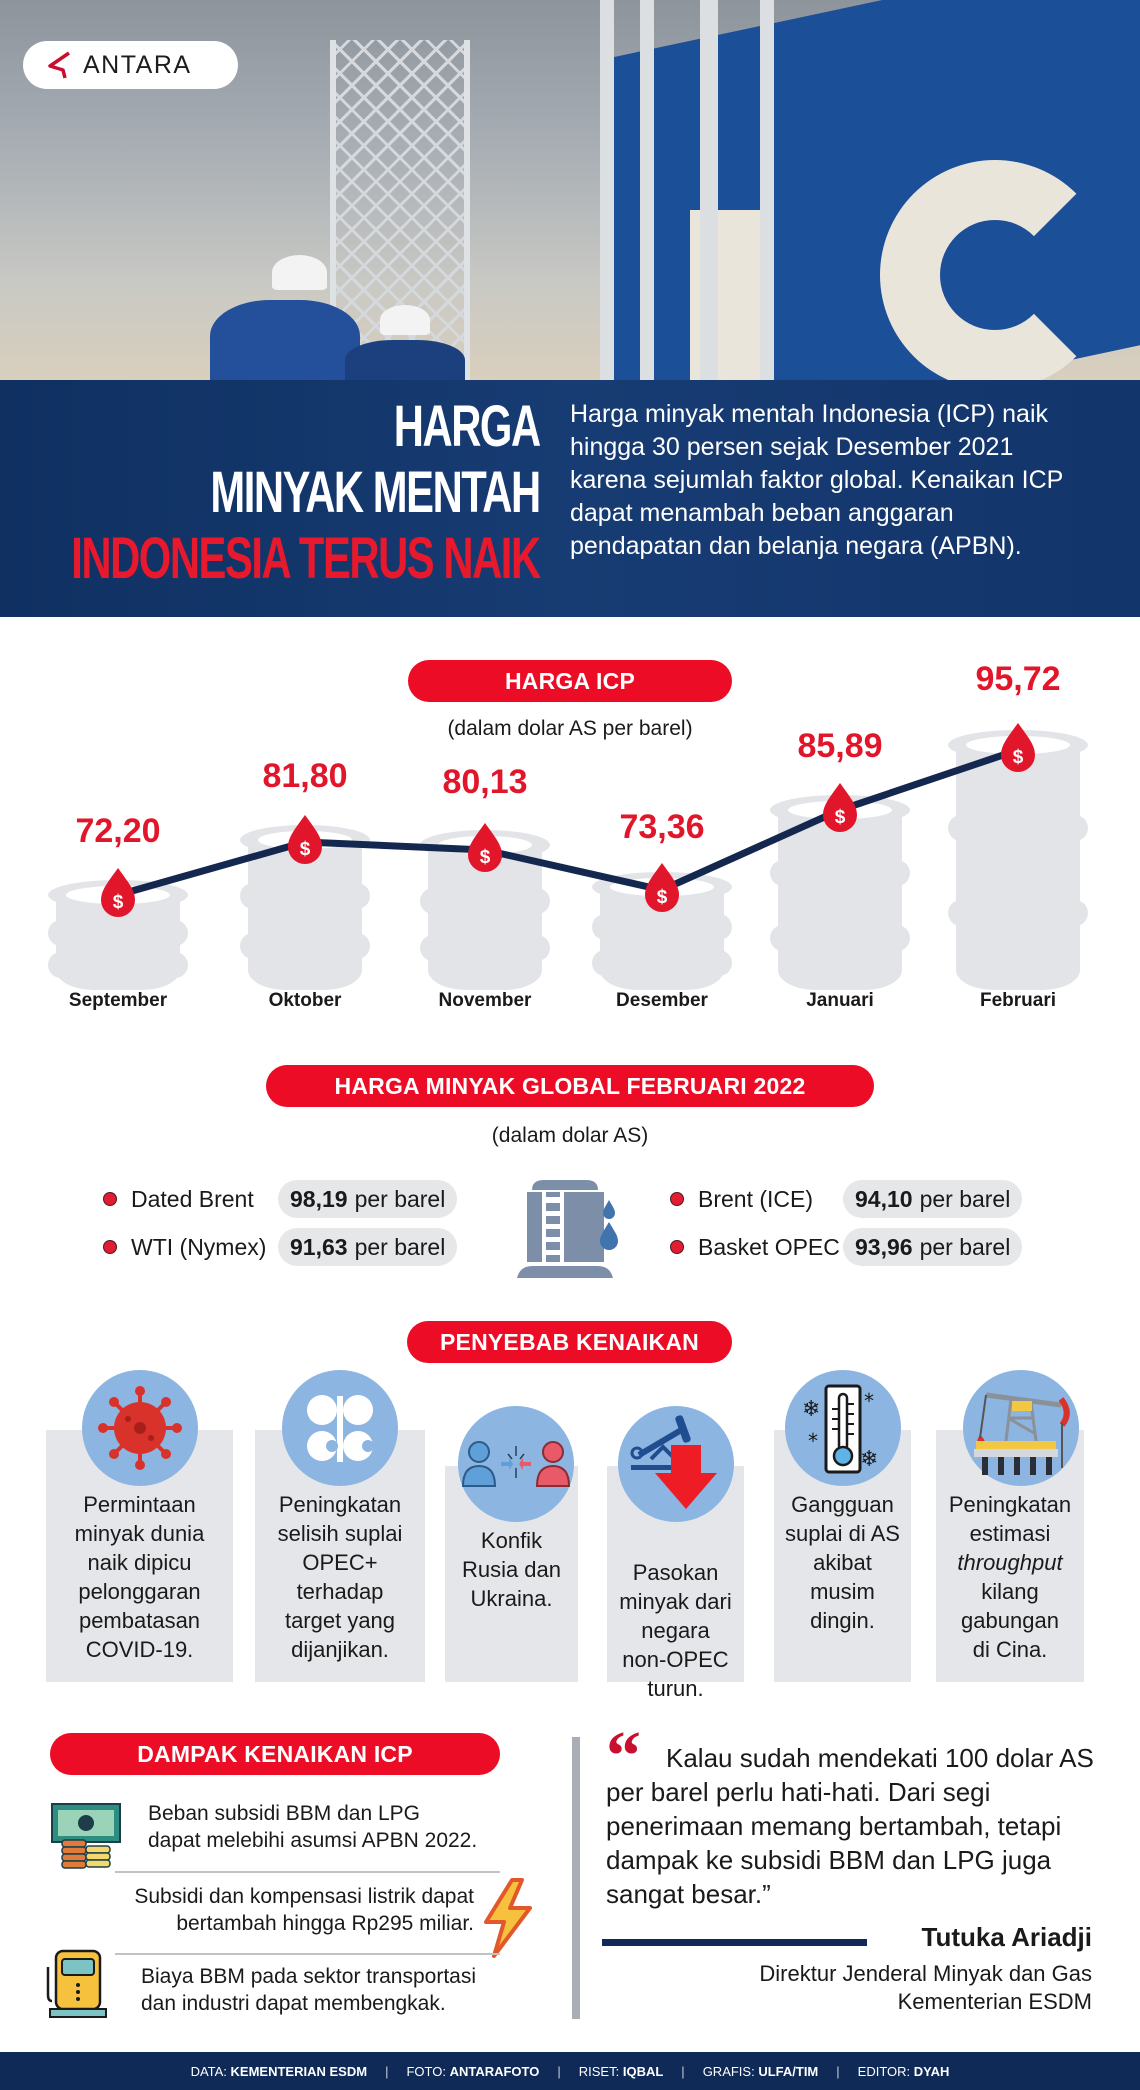 The height and width of the screenshot is (2090, 1140). Describe the element at coordinates (511, 1569) in the screenshot. I see `cause-text: Konfik Rusia dan Ukraina.` at that location.